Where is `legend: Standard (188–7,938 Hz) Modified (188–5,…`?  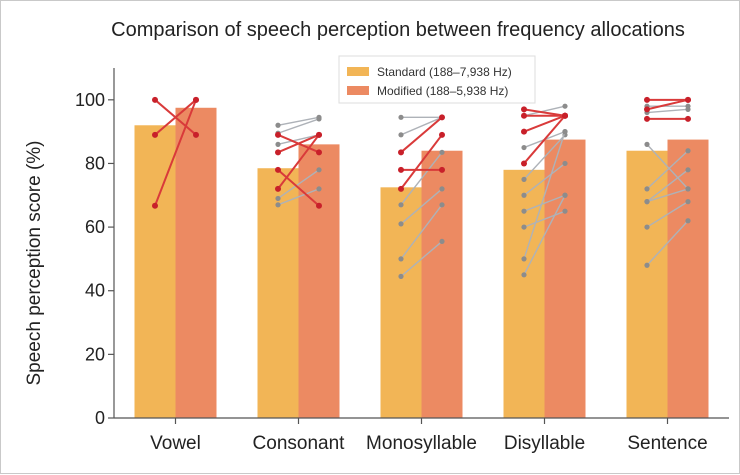
legend: Standard (188–7,938 Hz) Modified (188–5,… is located at coordinates (437, 79).